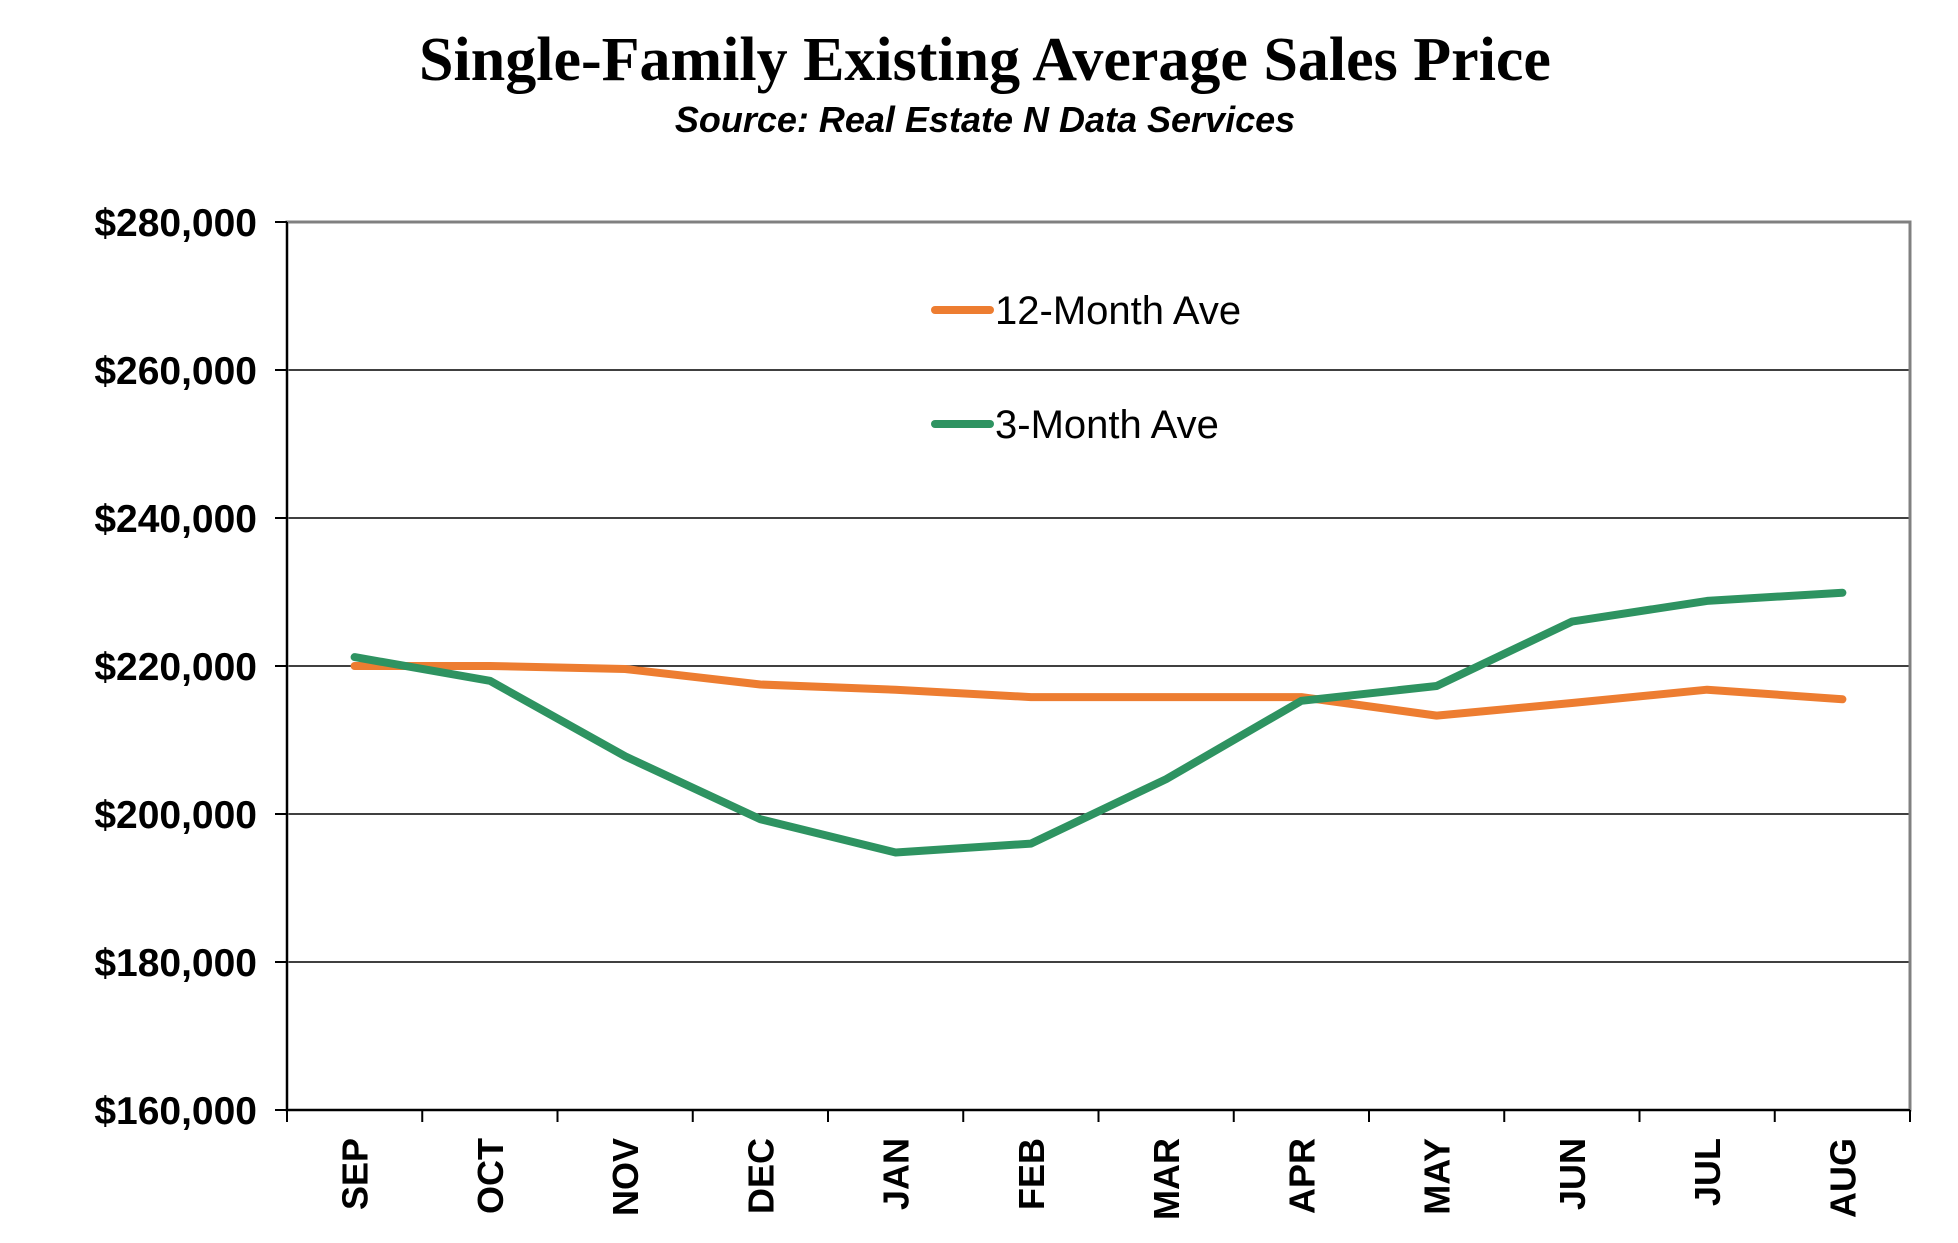 The height and width of the screenshot is (1243, 1958). What do you see at coordinates (490, 1176) in the screenshot?
I see `x-tick-label: OCT` at bounding box center [490, 1176].